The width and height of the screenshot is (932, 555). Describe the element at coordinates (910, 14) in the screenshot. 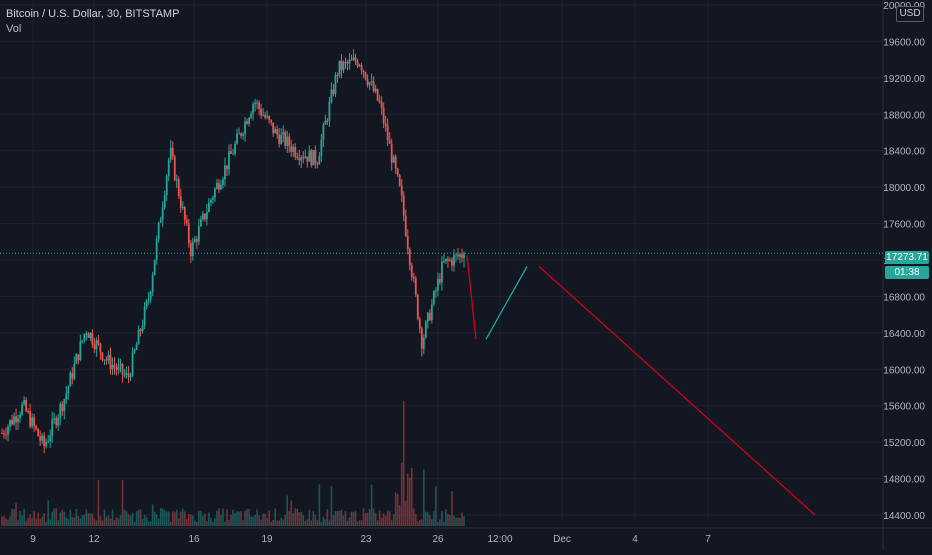

I see `currency-badge: USD` at that location.